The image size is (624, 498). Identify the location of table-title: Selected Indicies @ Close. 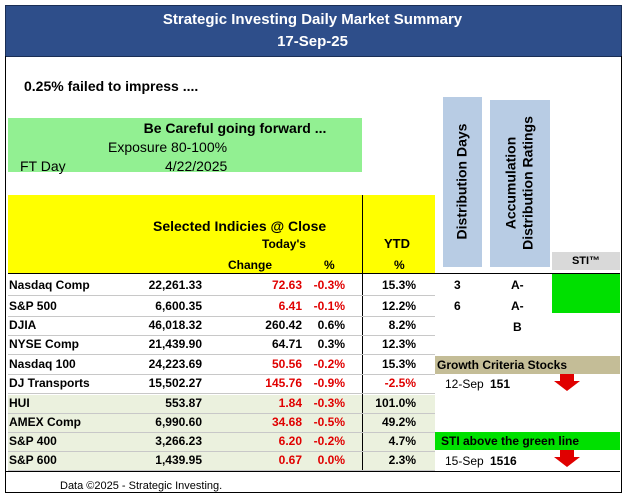
(240, 226).